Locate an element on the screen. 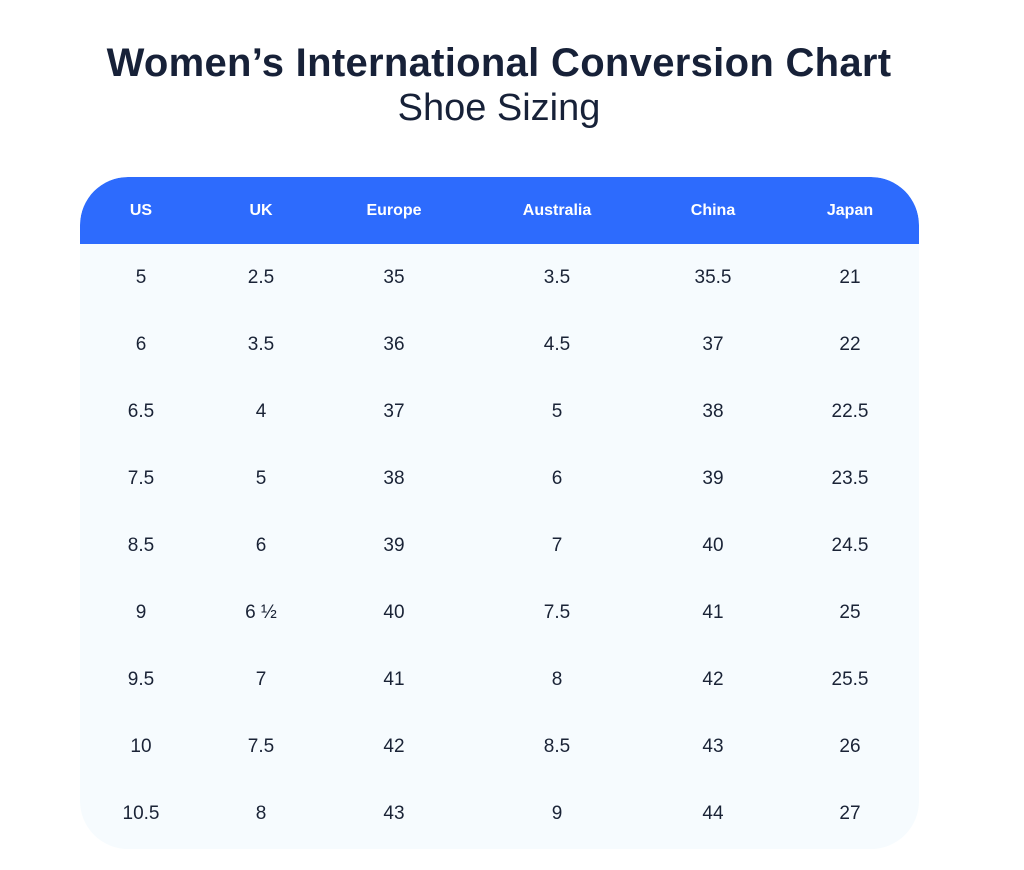  cell-europe: 40 is located at coordinates (394, 612).